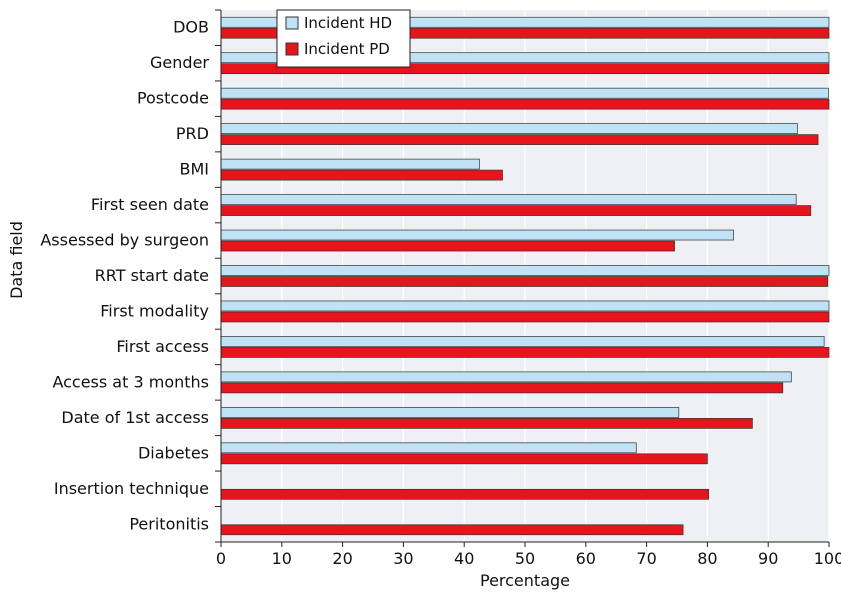 Image resolution: width=841 pixels, height=594 pixels. What do you see at coordinates (135, 417) in the screenshot?
I see `category-label: Date of 1st access` at bounding box center [135, 417].